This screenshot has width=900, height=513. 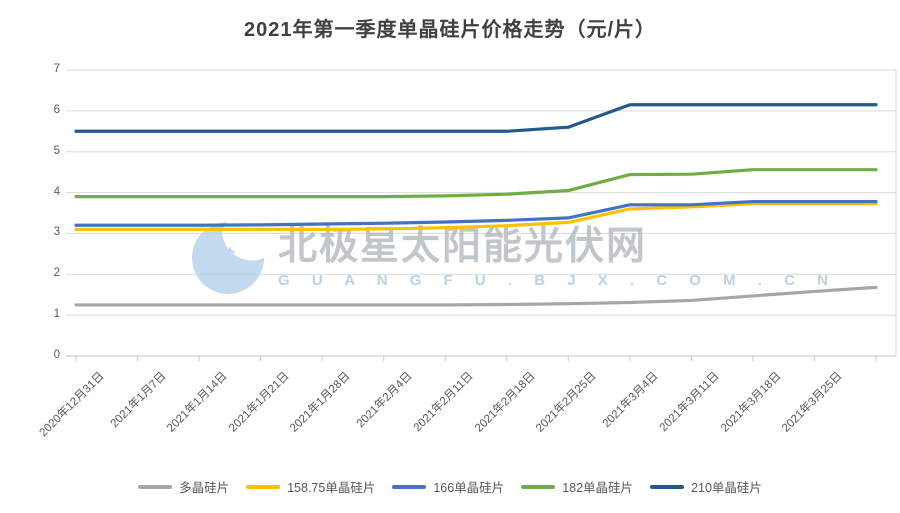 What do you see at coordinates (228, 258) in the screenshot?
I see `bjx-star-moon-logo-icon` at bounding box center [228, 258].